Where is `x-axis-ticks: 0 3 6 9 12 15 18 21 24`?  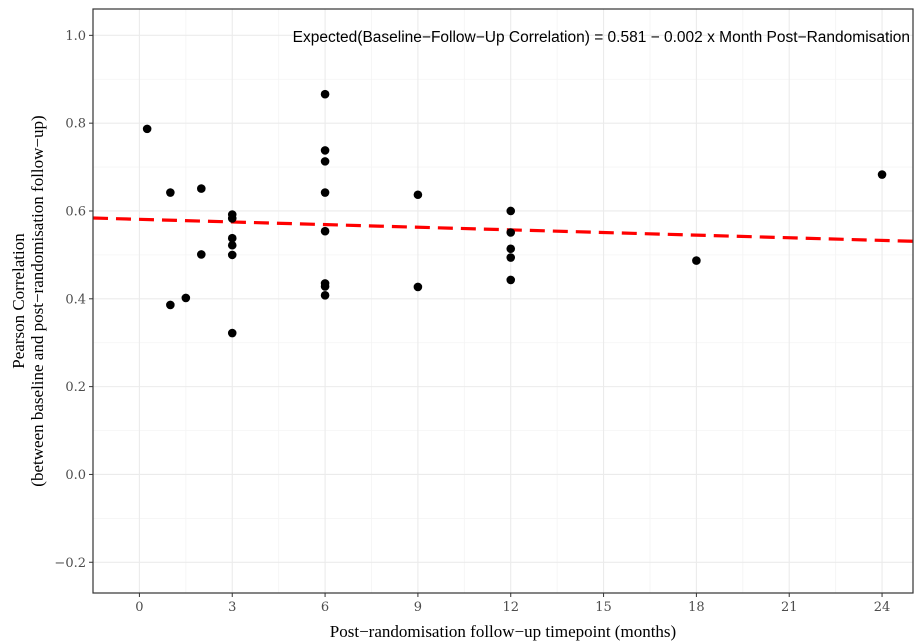 x-axis-ticks: 0 3 6 9 12 15 18 21 24 is located at coordinates (512, 604).